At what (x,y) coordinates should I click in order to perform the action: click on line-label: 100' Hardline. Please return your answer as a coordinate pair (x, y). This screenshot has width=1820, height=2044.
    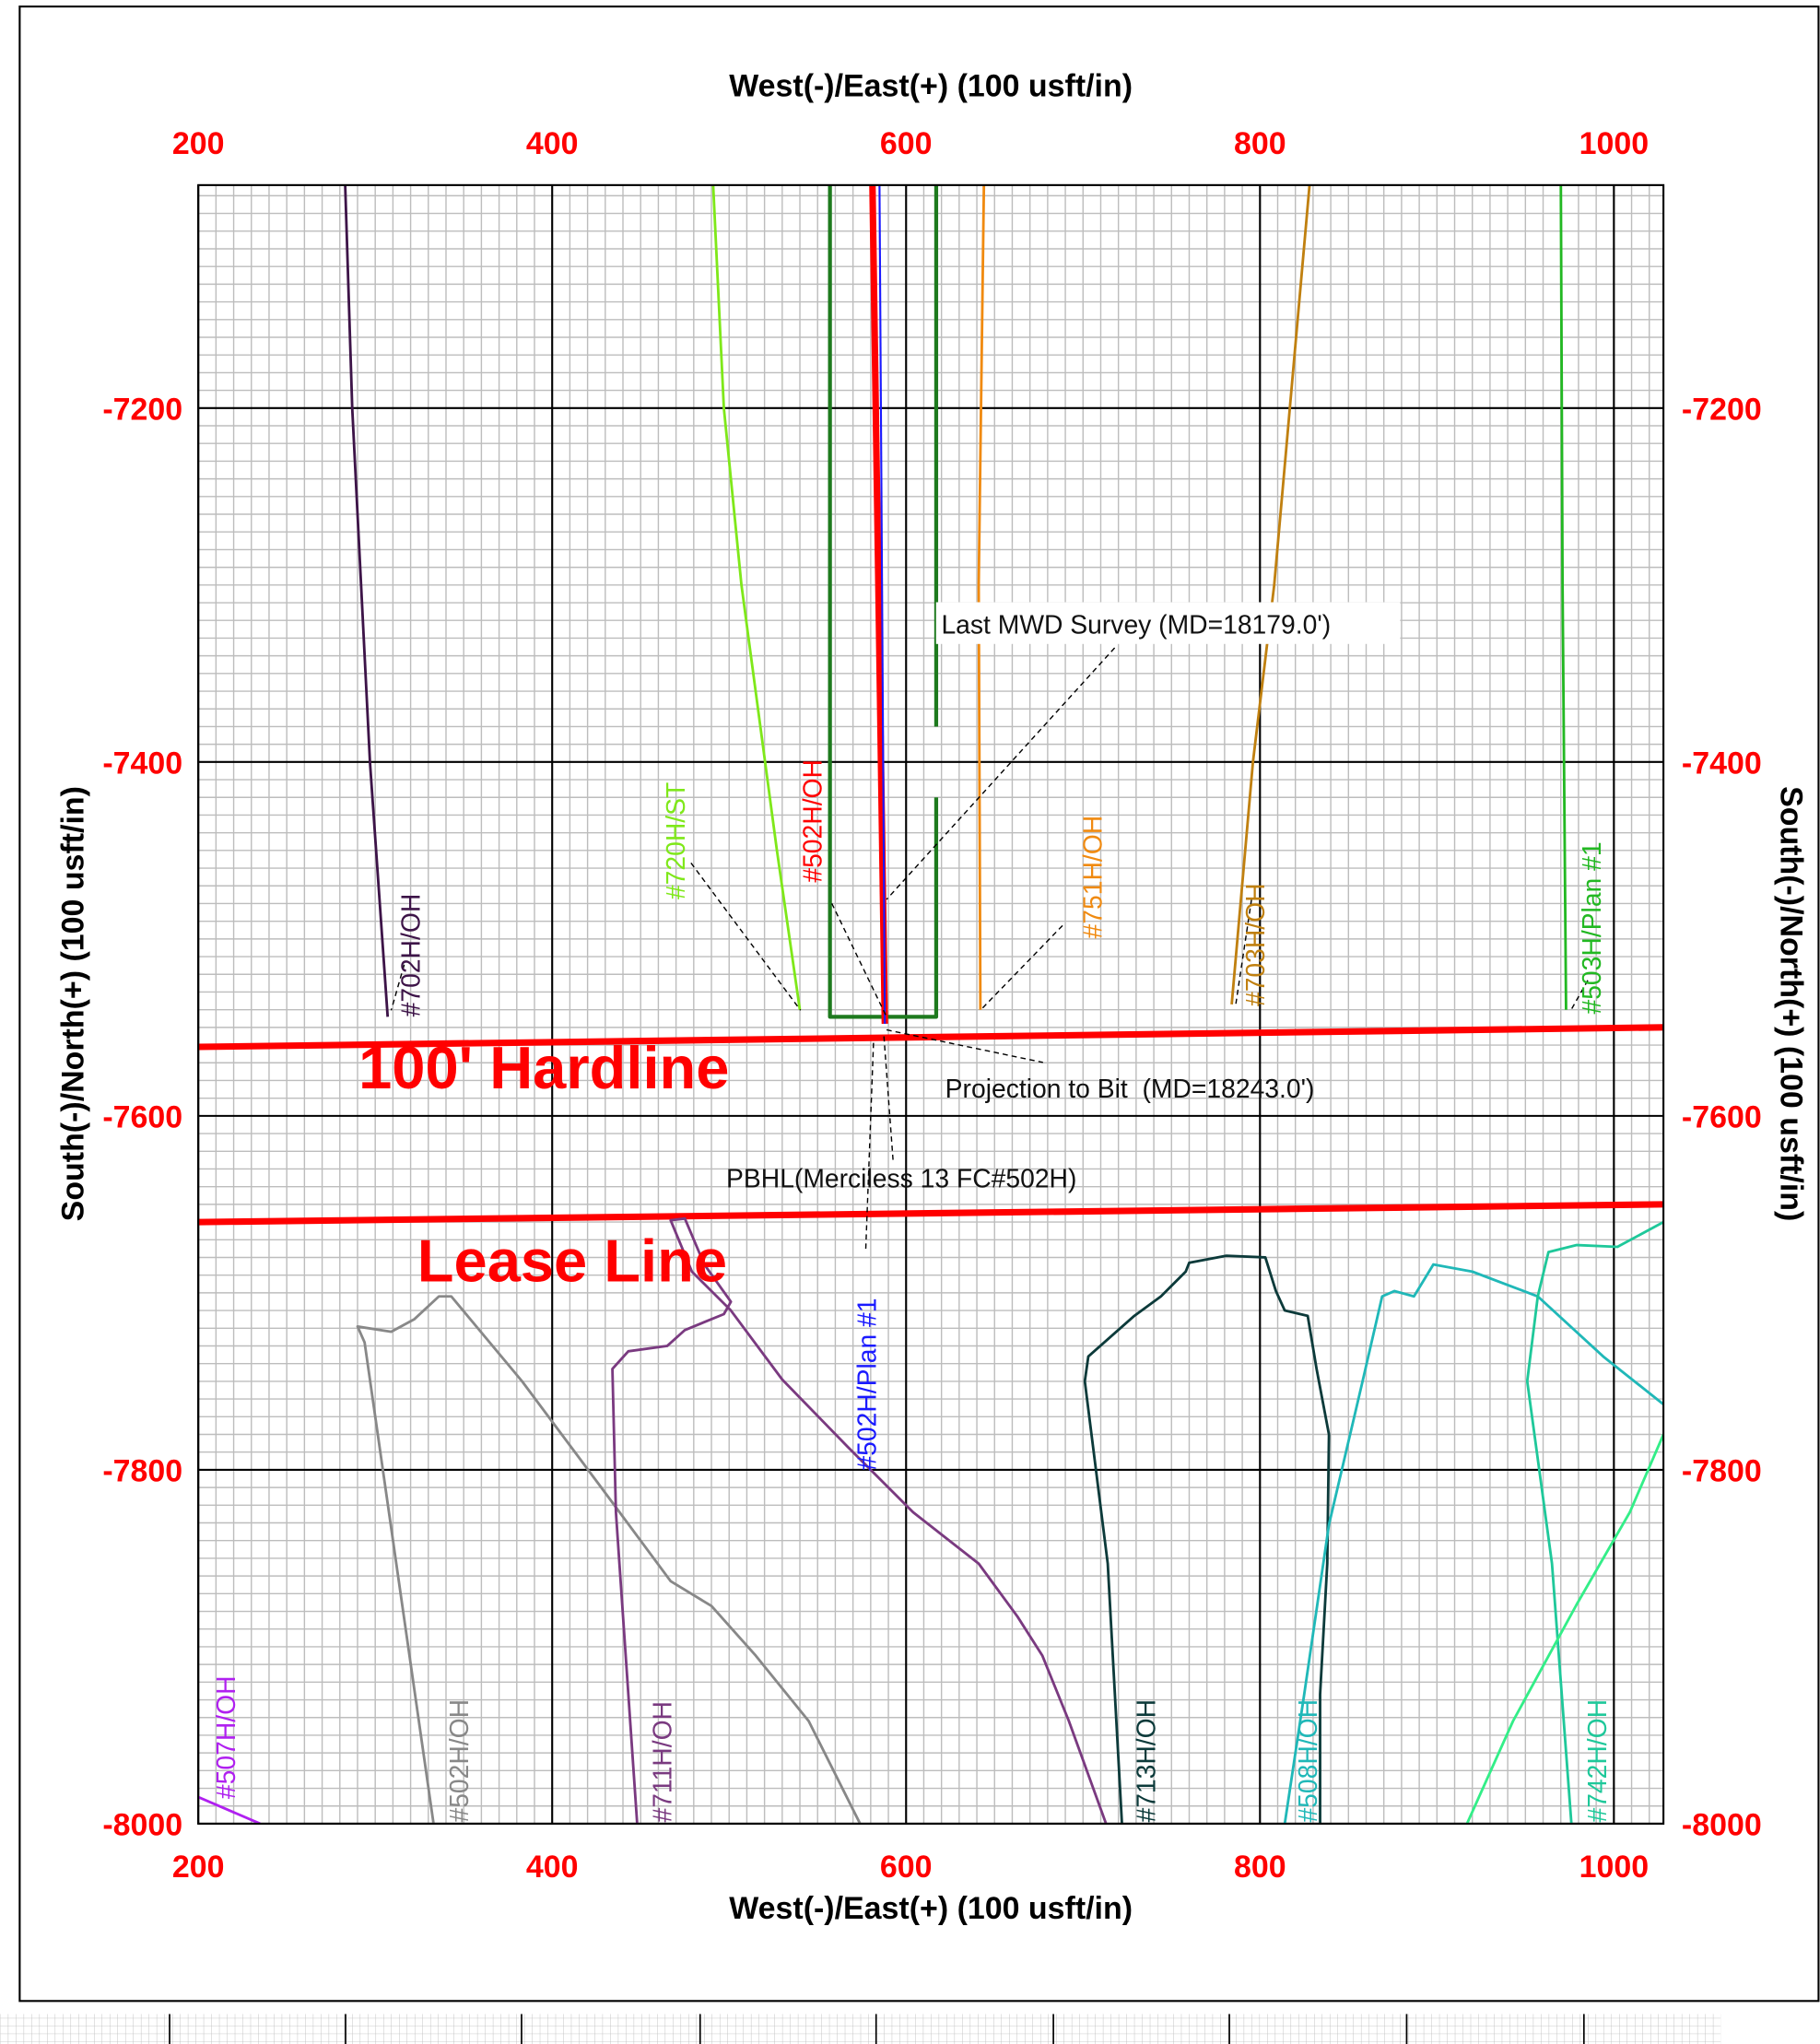
    Looking at the image, I should click on (543, 1067).